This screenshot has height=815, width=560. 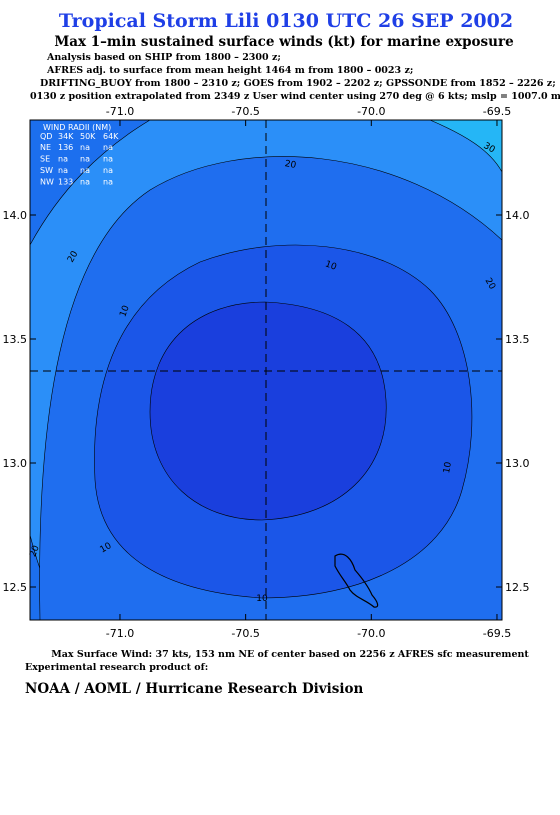 I want to click on table-cell: 136, so click(x=65, y=147).